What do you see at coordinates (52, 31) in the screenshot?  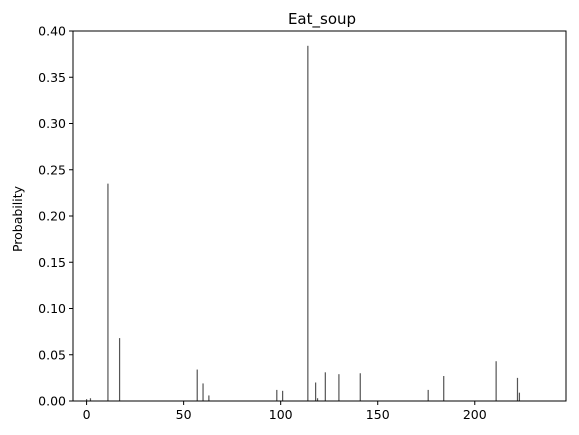 I see `y-tick-label: 0.40` at bounding box center [52, 31].